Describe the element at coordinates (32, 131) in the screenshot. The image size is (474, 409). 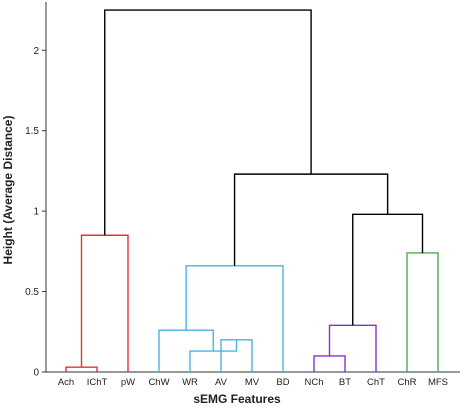
I see `y-tick-label: 1.5` at that location.